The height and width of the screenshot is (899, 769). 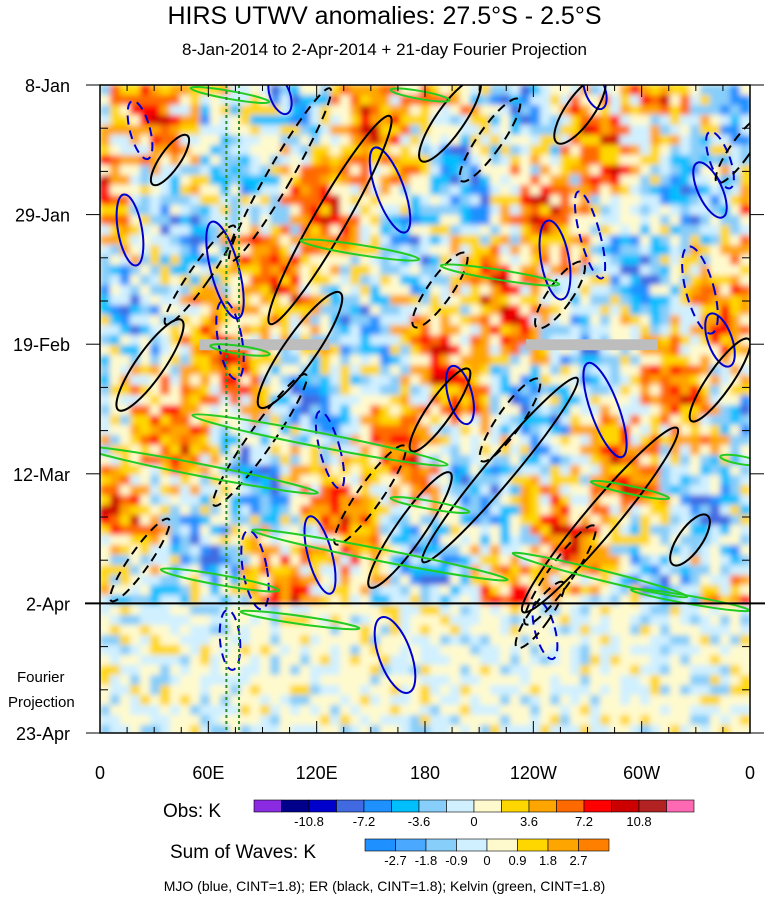 What do you see at coordinates (456, 860) in the screenshot?
I see `waves-colorbar-tick: -0.9` at bounding box center [456, 860].